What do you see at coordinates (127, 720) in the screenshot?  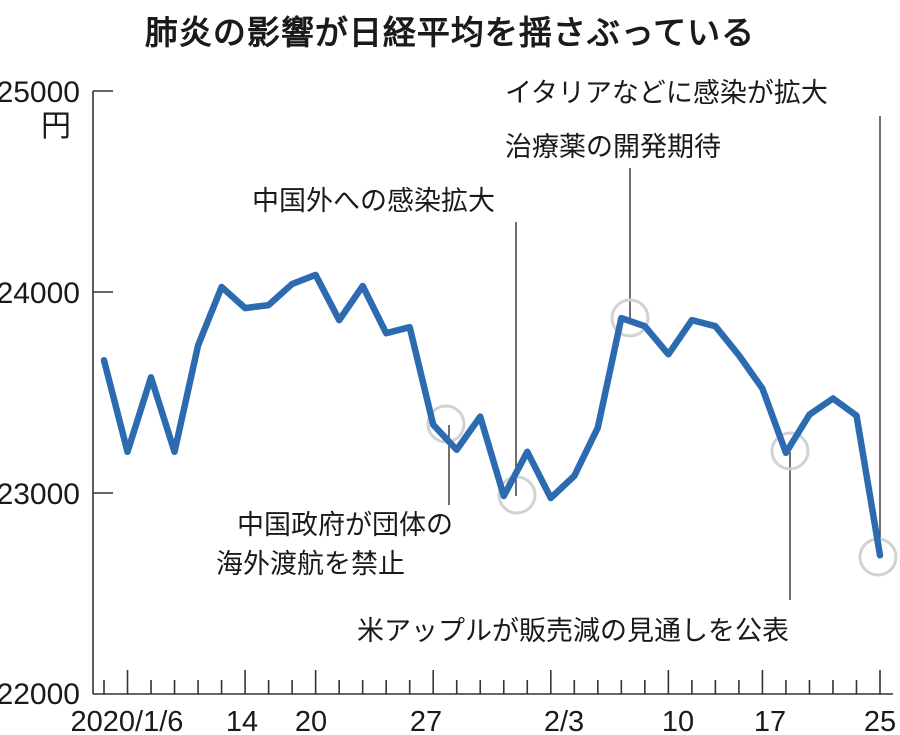 I see `x-tick-label: 2020/1/6` at bounding box center [127, 720].